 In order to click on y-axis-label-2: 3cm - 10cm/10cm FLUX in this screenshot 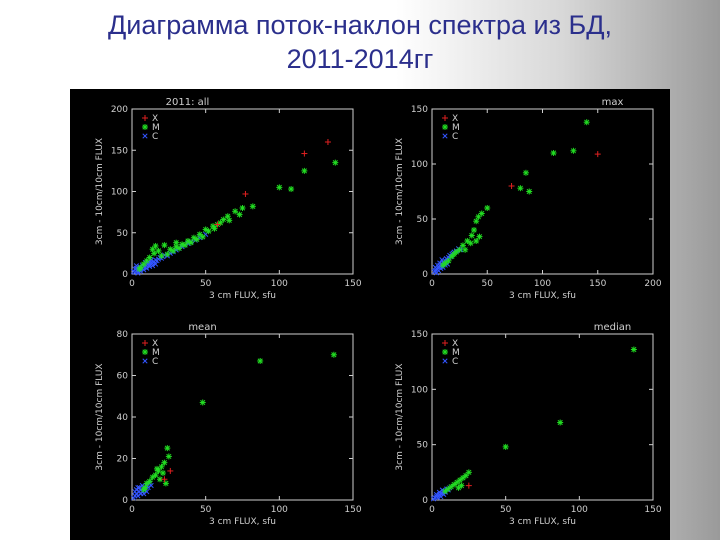, I will do `click(400, 191)`.